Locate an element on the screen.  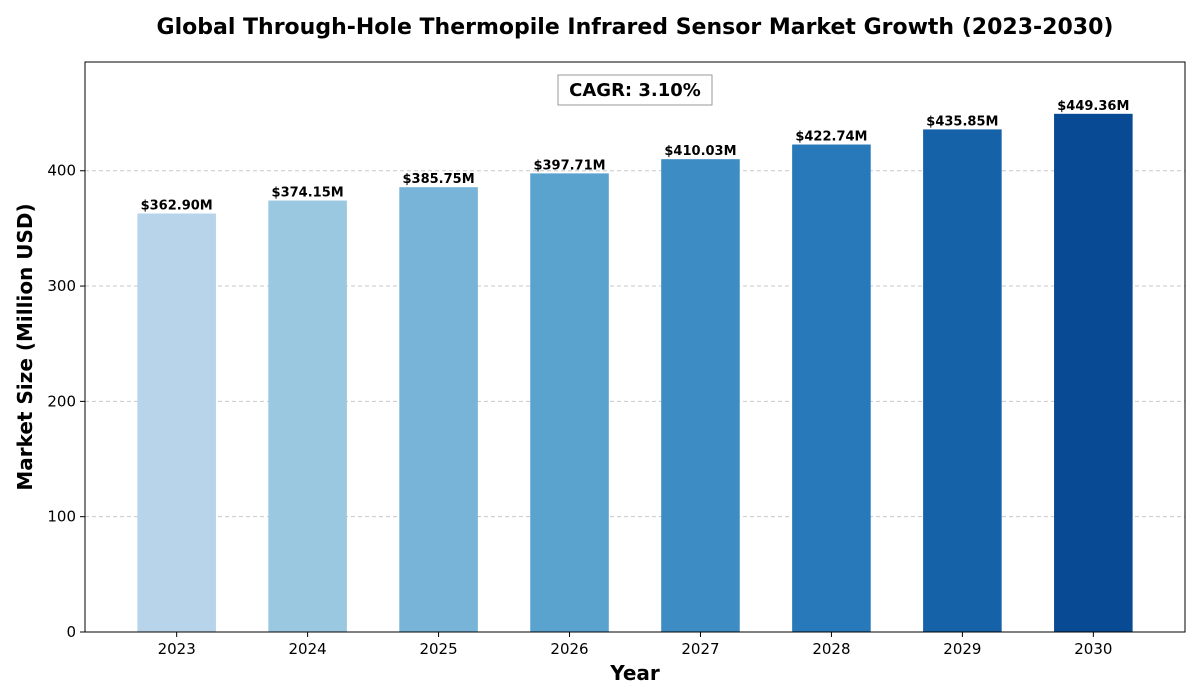
y-axis-ticks: 0 100 200 300 400 is located at coordinates (66, 401).